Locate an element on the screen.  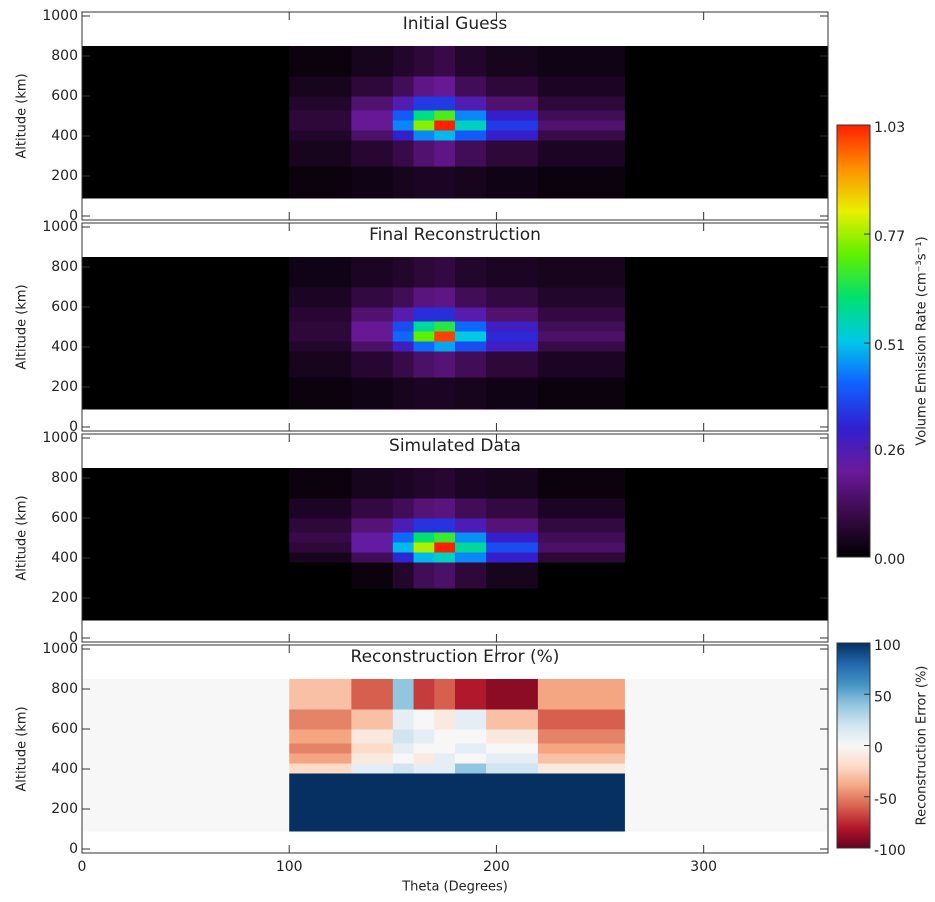
x-tick-label: 100 is located at coordinates (289, 867).